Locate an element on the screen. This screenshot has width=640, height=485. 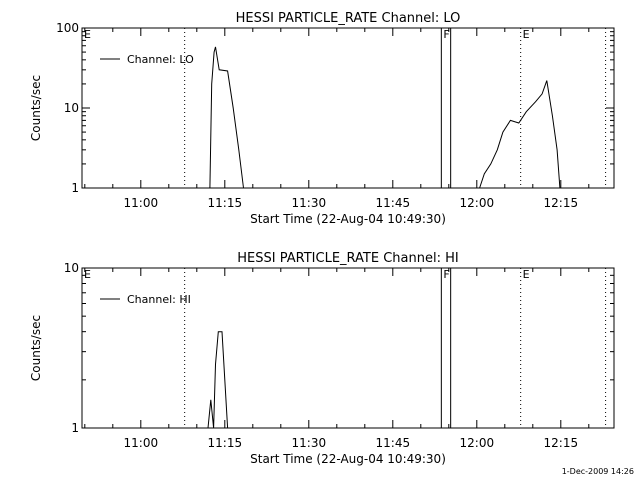
legend-label: Channel: LO is located at coordinates (160, 59).